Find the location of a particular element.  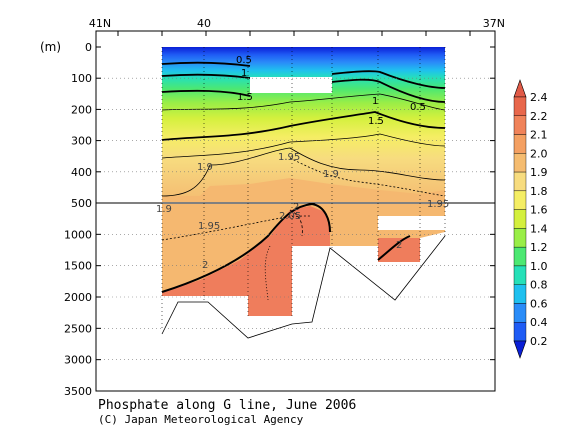

chart-credit: (C) Japan Meteorological Agency is located at coordinates (201, 419).